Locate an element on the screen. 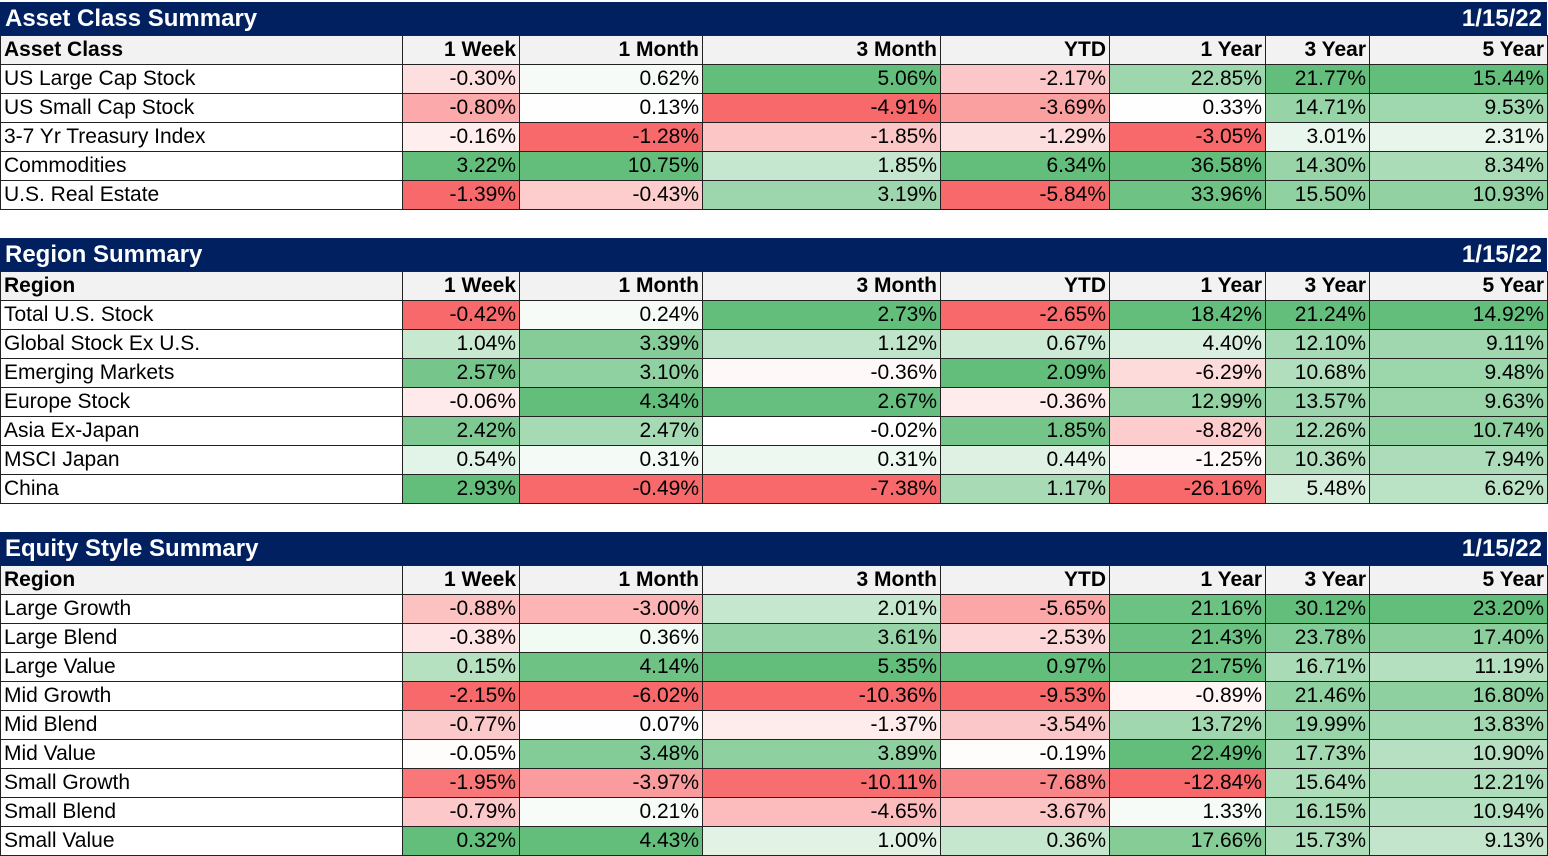 This screenshot has width=1548, height=856. cell-1-year: 12.99% is located at coordinates (1187, 402).